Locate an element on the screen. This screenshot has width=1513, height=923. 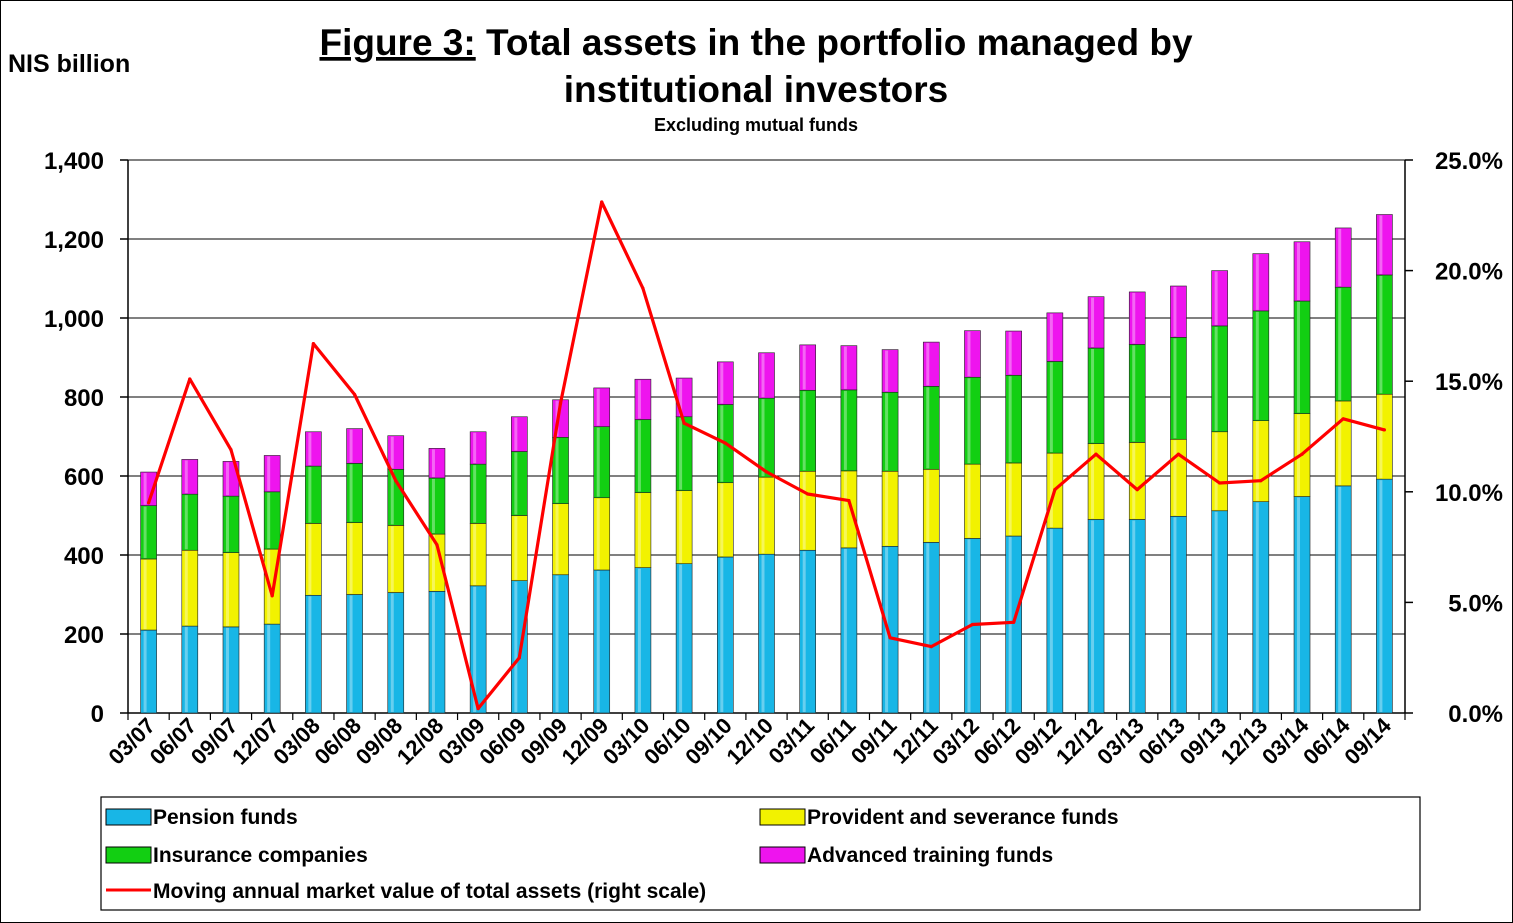
x-tick-label: 03/10 is located at coordinates (626, 741).